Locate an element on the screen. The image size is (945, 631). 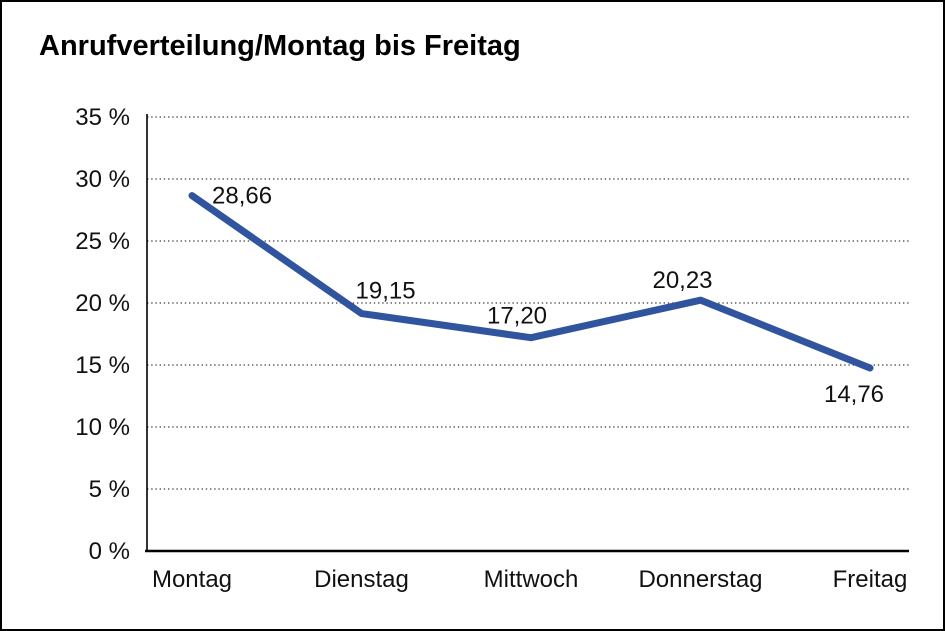
y-axis-tick-label: 10 % is located at coordinates (102, 427).